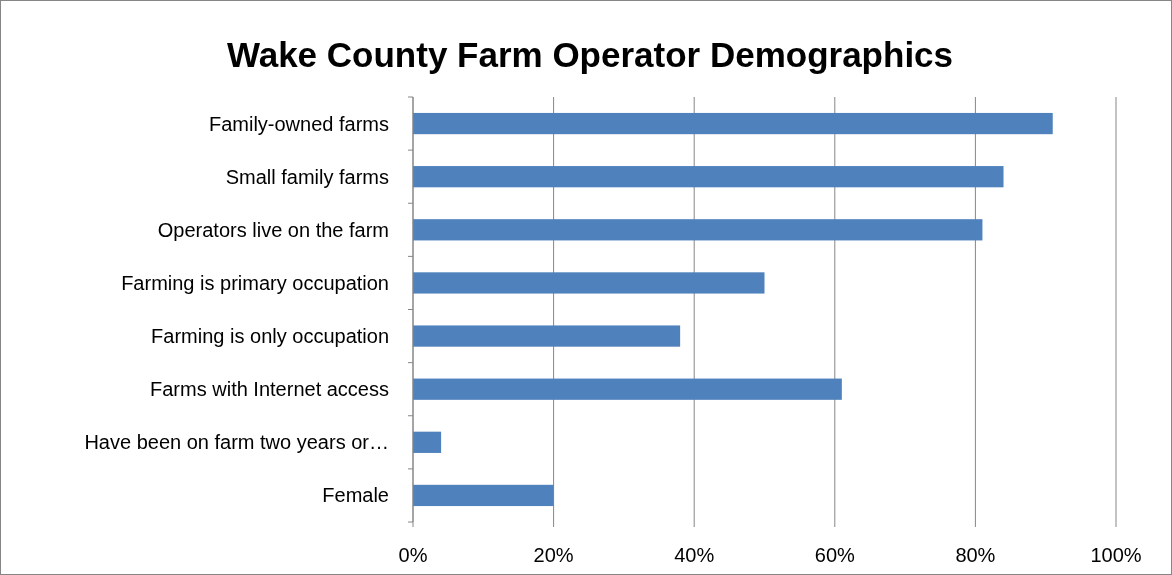 The height and width of the screenshot is (575, 1172). Describe the element at coordinates (273, 229) in the screenshot. I see `y-tick-label: Operators live on the farm` at that location.